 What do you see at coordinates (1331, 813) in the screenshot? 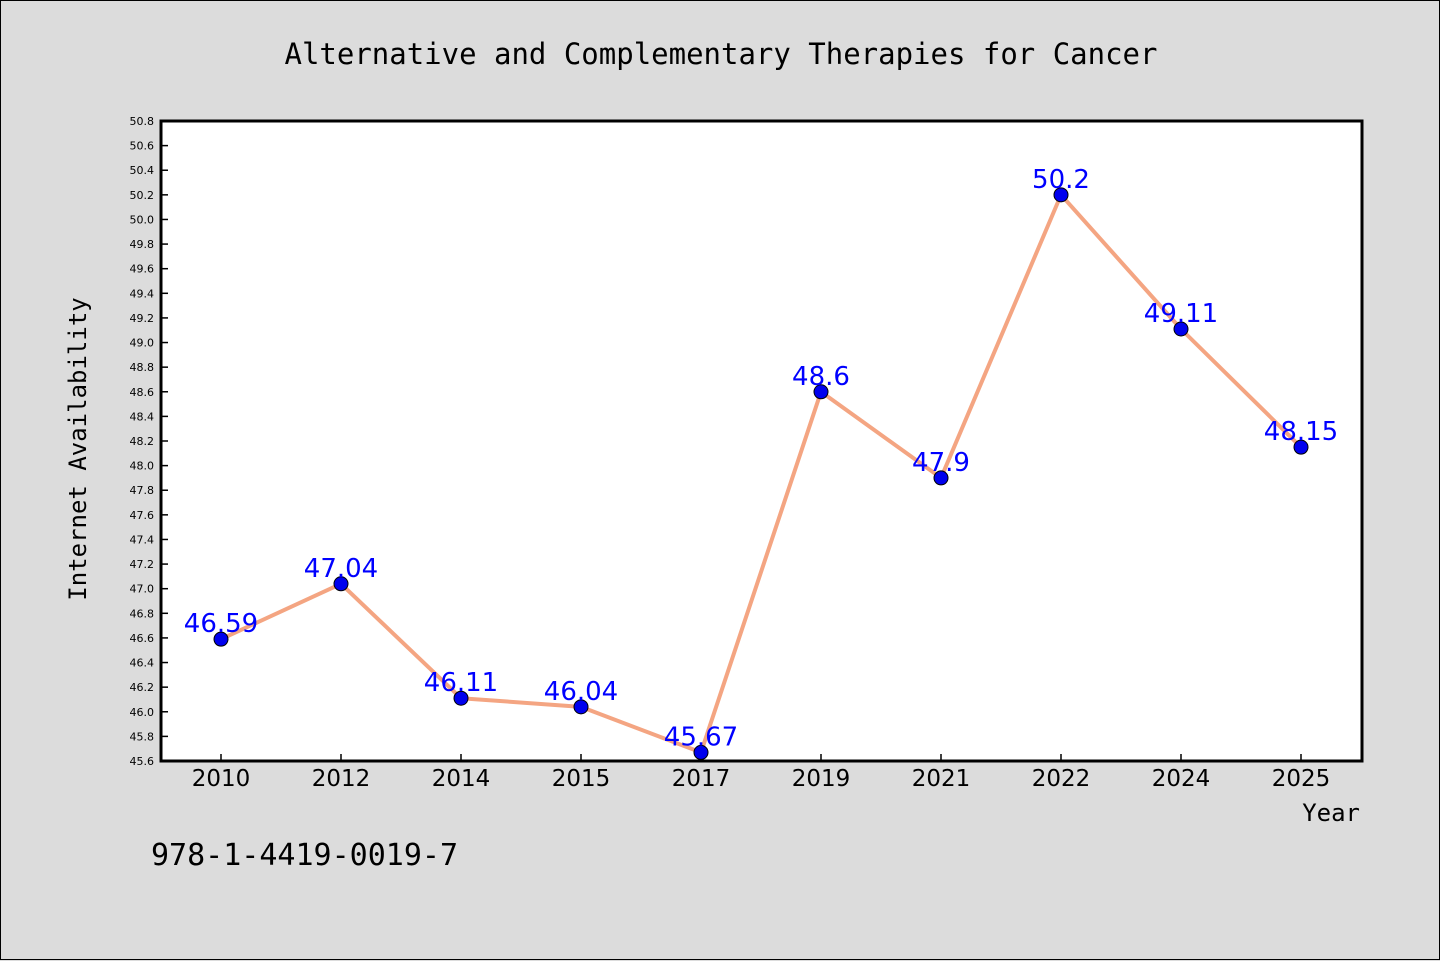
I see `x-axis-label: Year` at bounding box center [1331, 813].